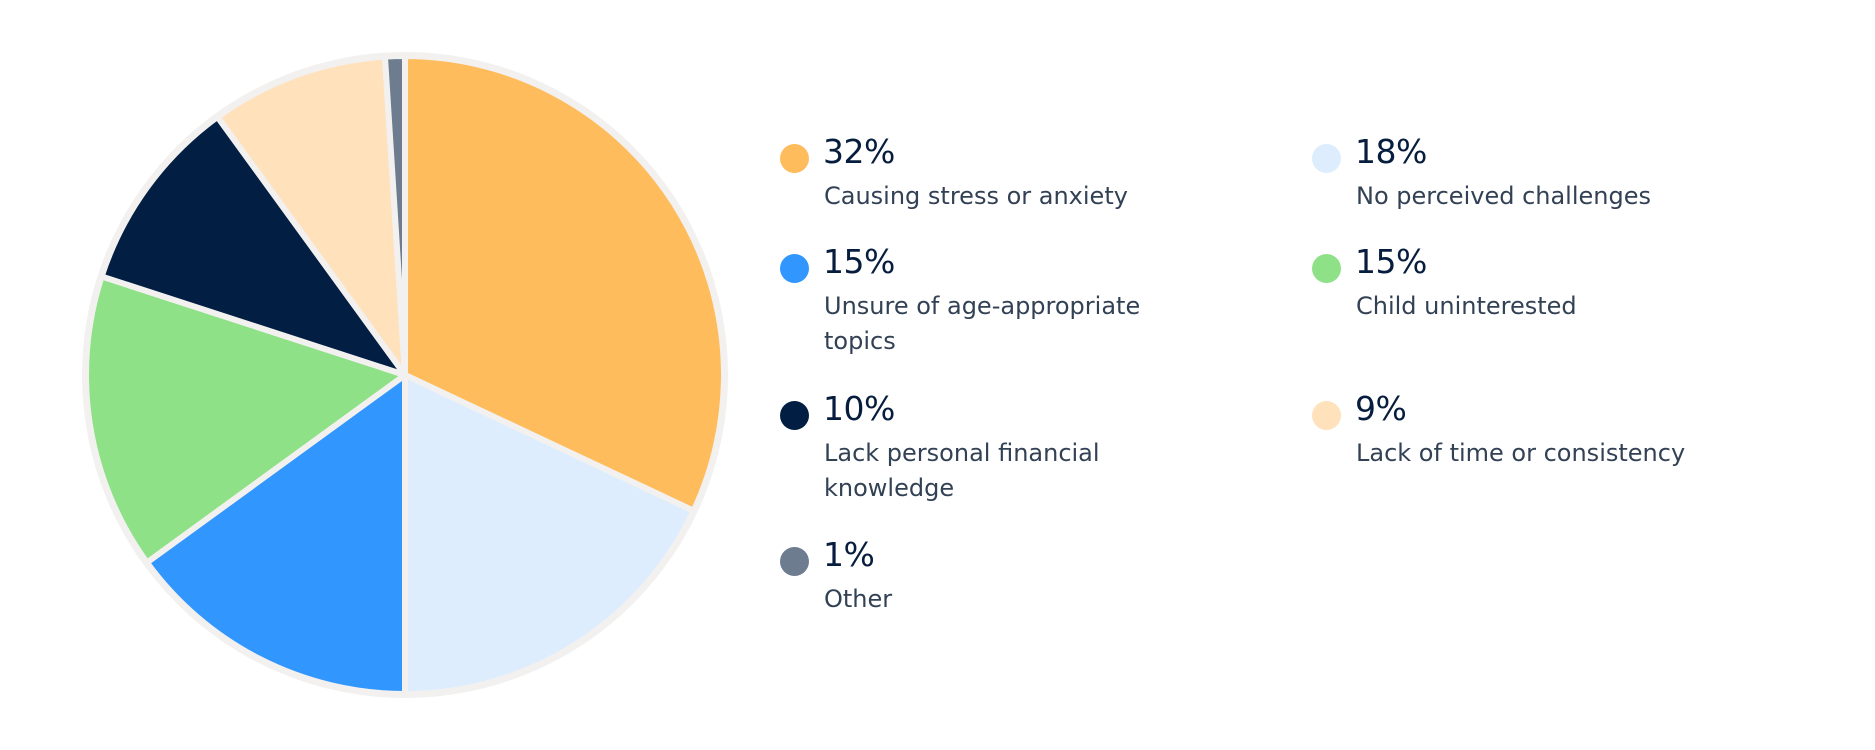 The height and width of the screenshot is (750, 1875). Describe the element at coordinates (962, 470) in the screenshot. I see `legend-label: Lack personal financial knowledge` at that location.